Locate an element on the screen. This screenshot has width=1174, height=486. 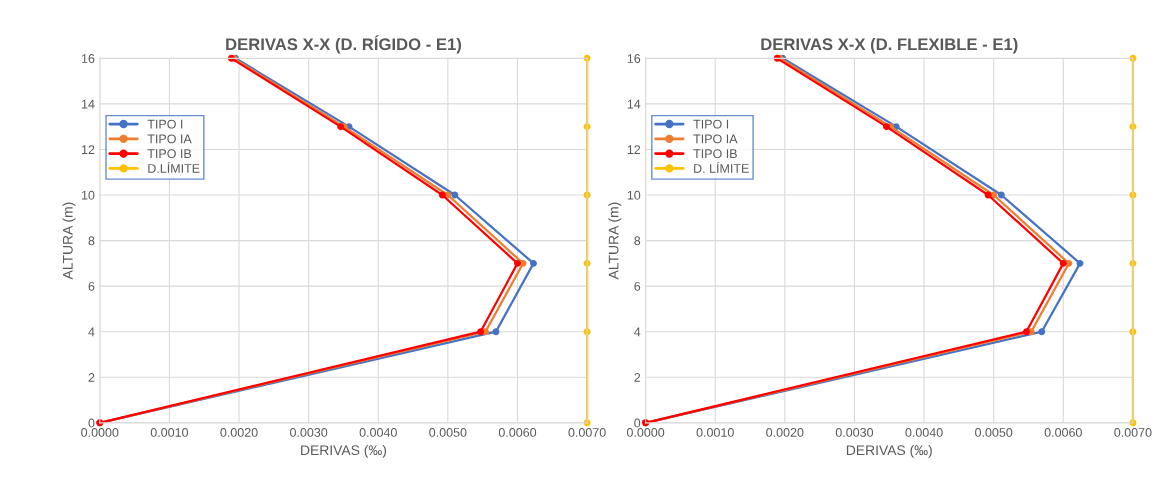
legend-label: D.LÍMITE is located at coordinates (174, 167).